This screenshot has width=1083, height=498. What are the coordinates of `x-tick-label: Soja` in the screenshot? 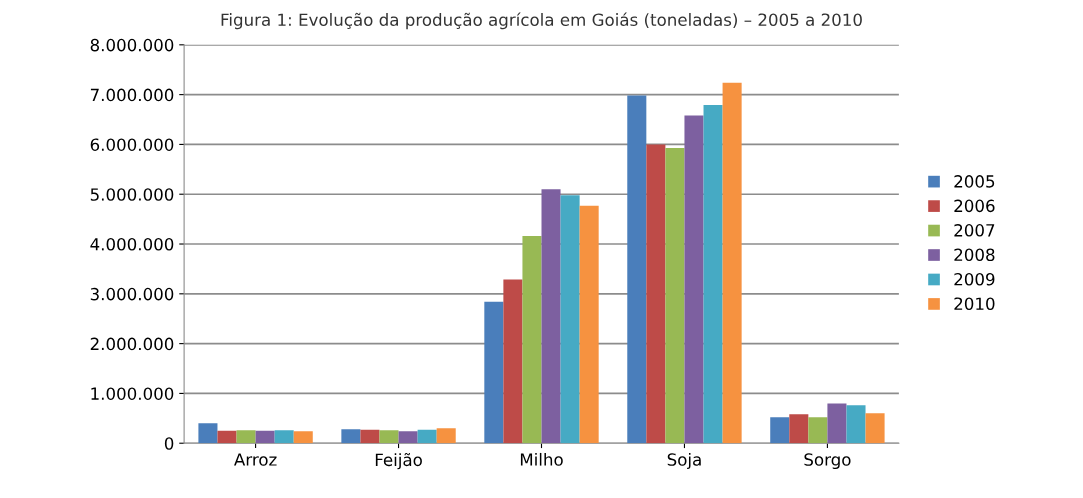 It's located at (684, 461).